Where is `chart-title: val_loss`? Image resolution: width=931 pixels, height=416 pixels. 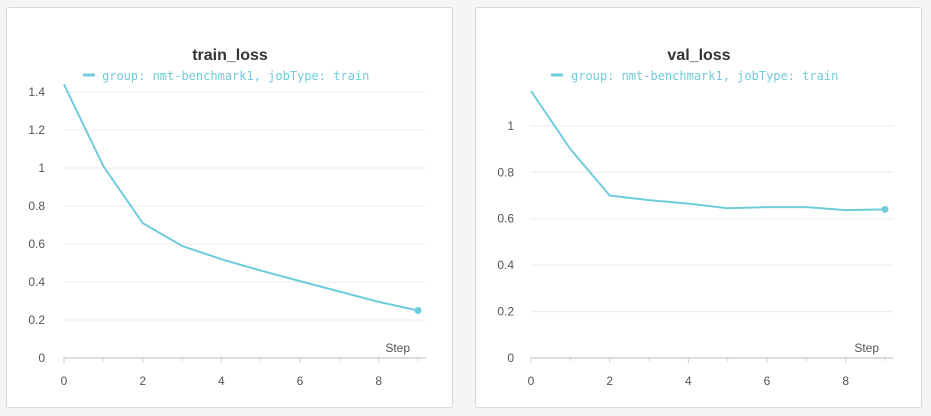 chart-title: val_loss is located at coordinates (698, 55).